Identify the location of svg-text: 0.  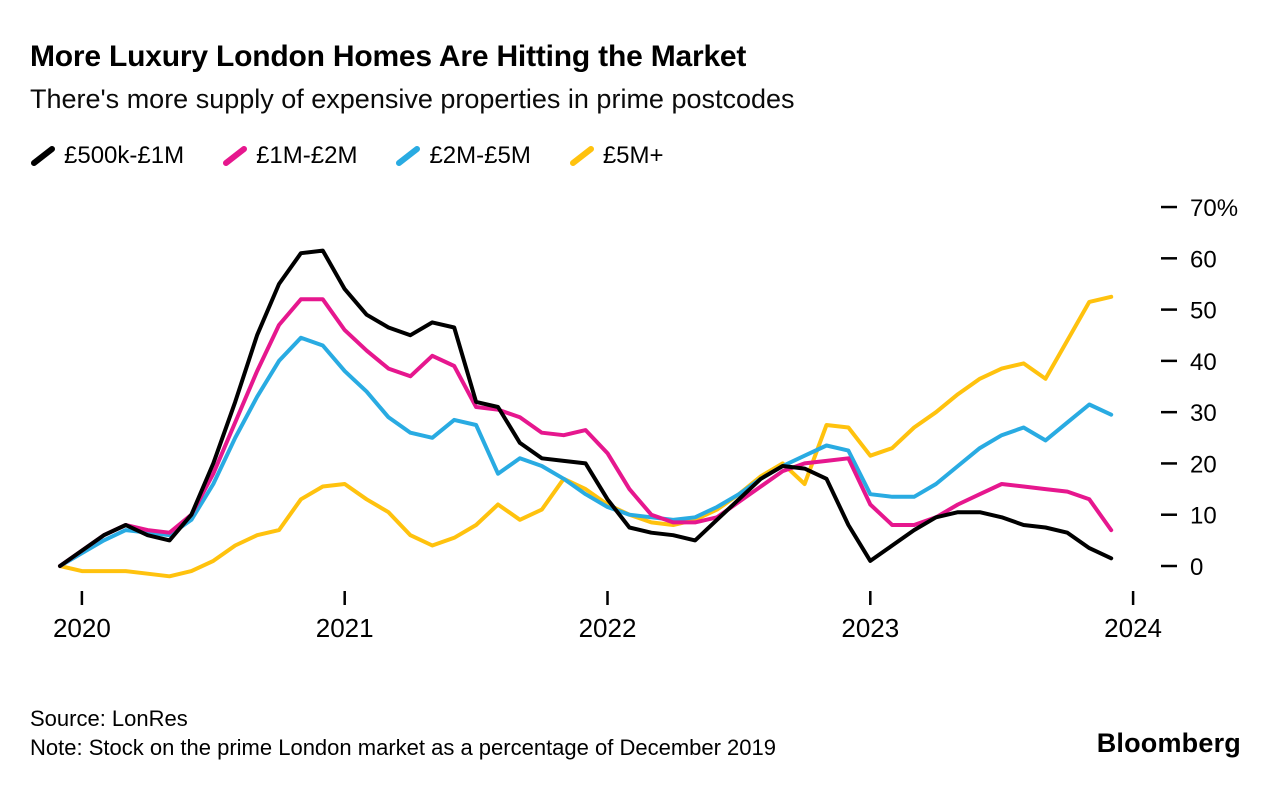
(1196, 567).